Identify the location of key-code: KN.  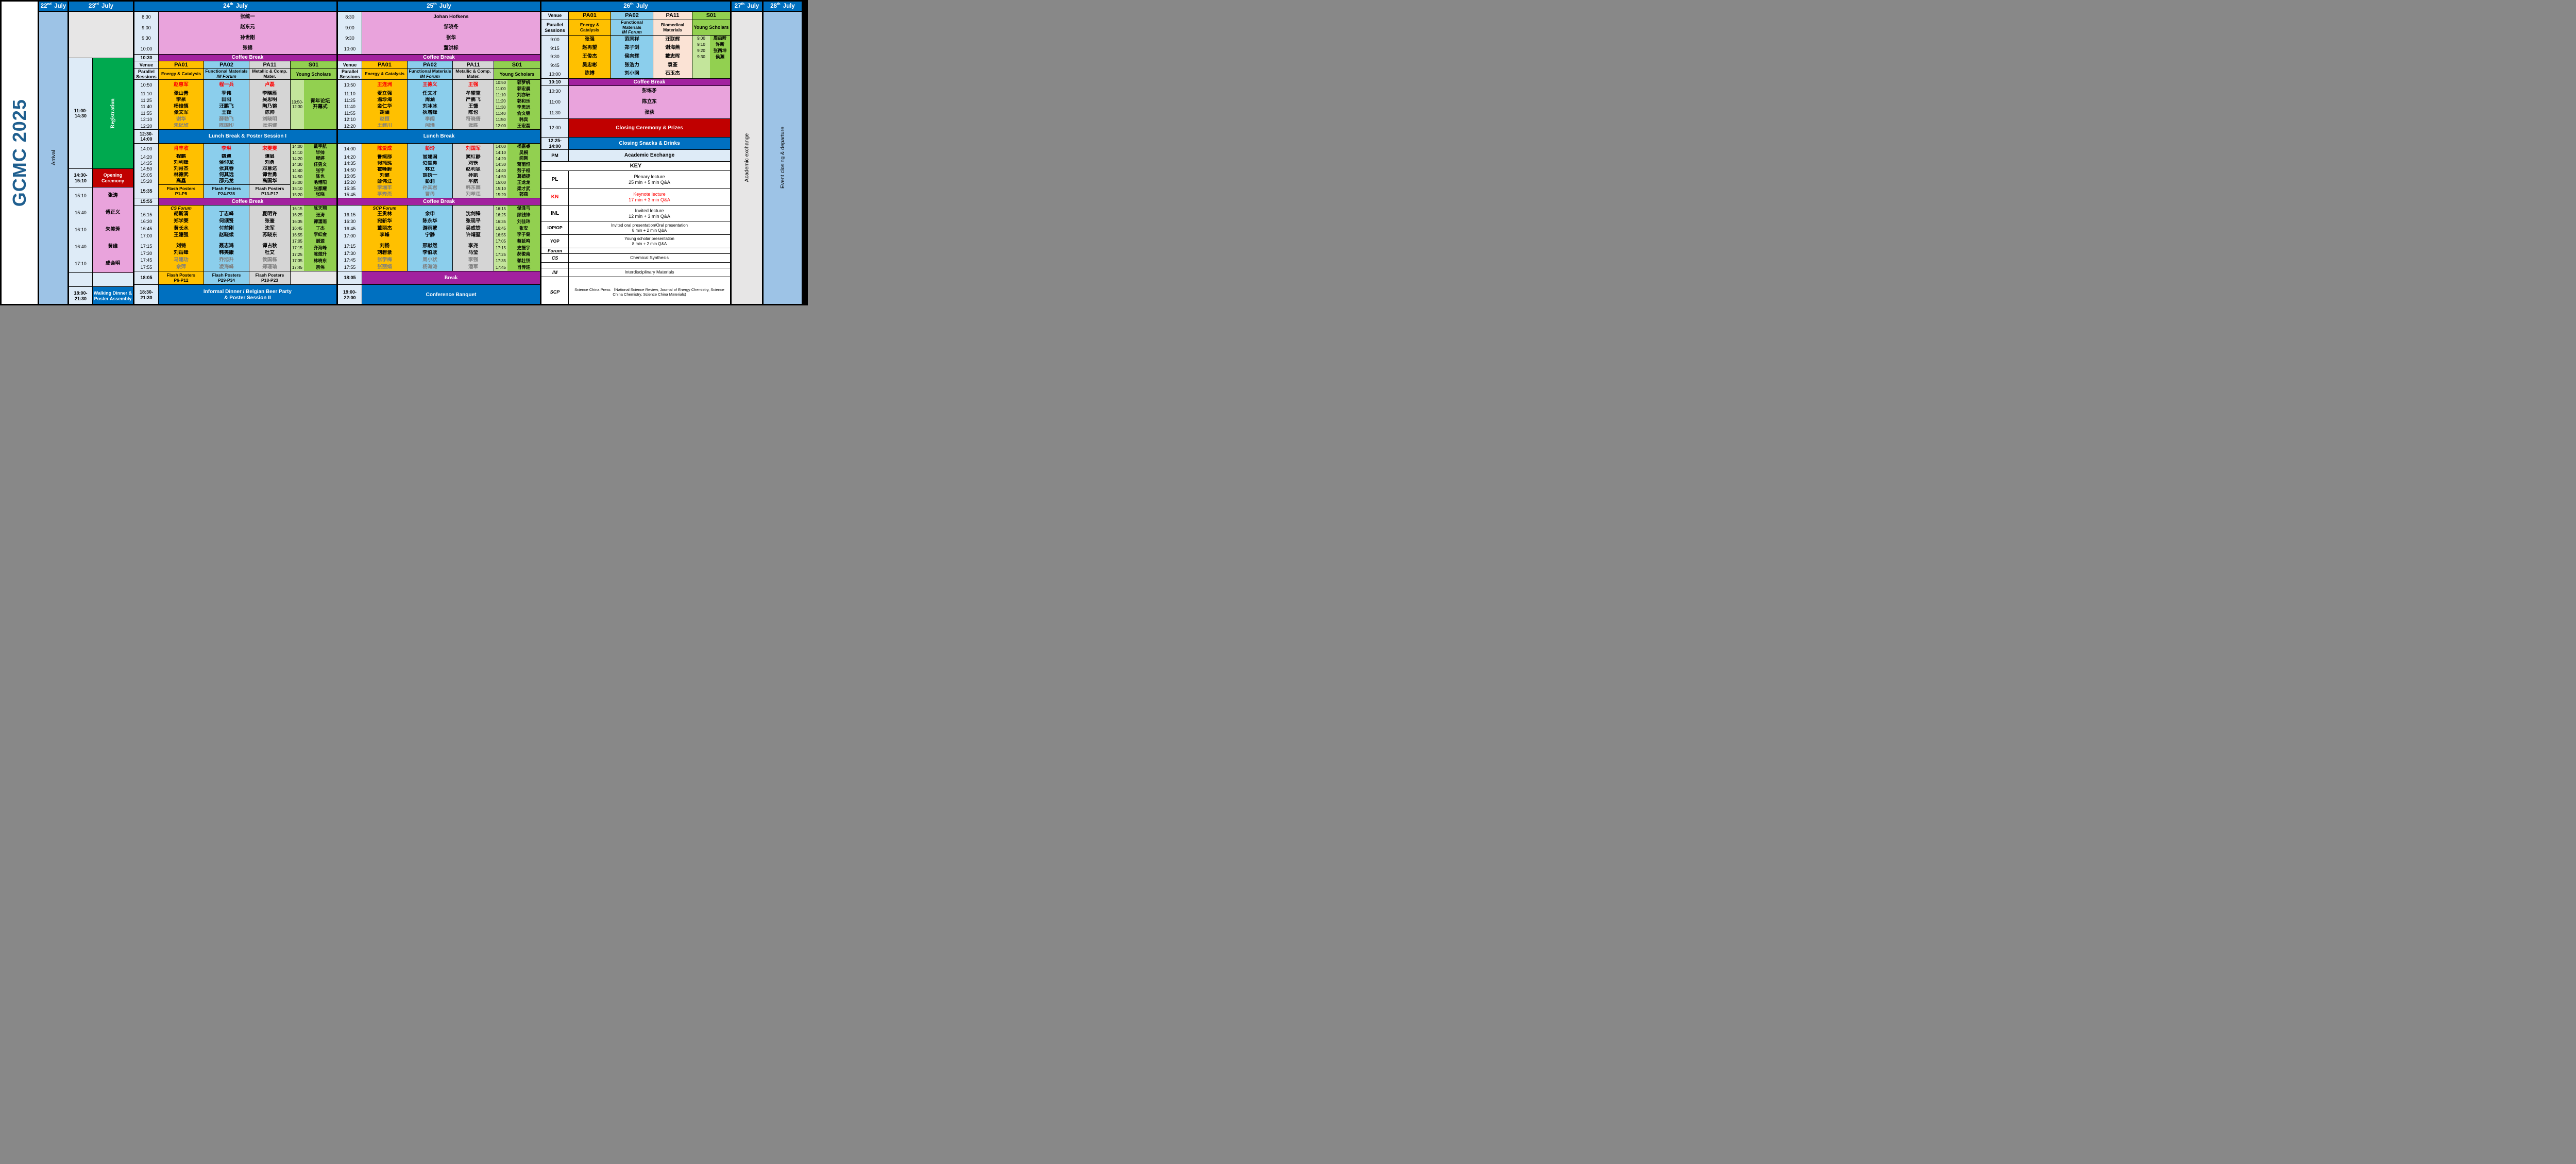
(555, 197).